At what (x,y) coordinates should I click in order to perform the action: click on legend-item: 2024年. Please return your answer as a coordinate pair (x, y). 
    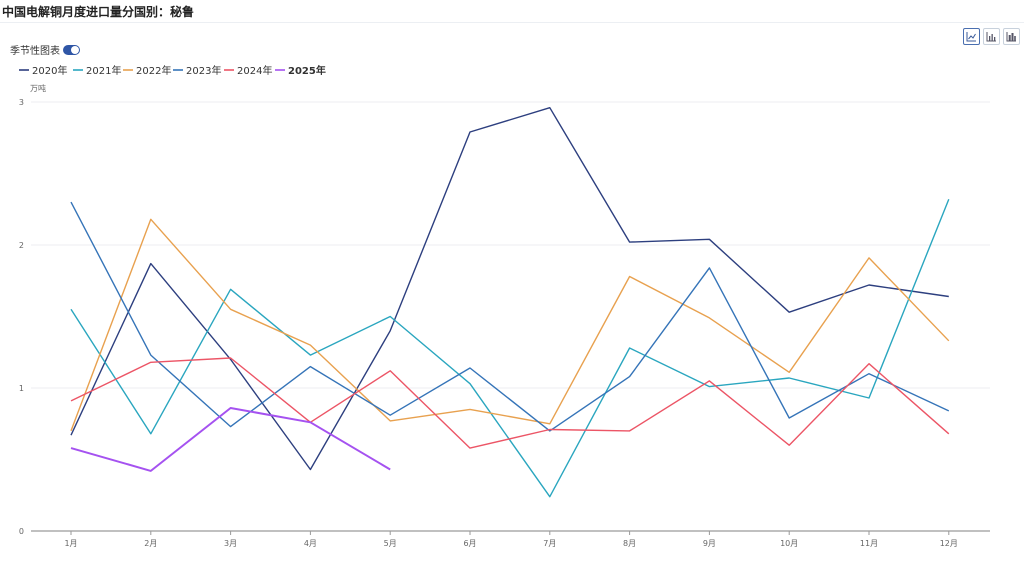
    Looking at the image, I should click on (248, 70).